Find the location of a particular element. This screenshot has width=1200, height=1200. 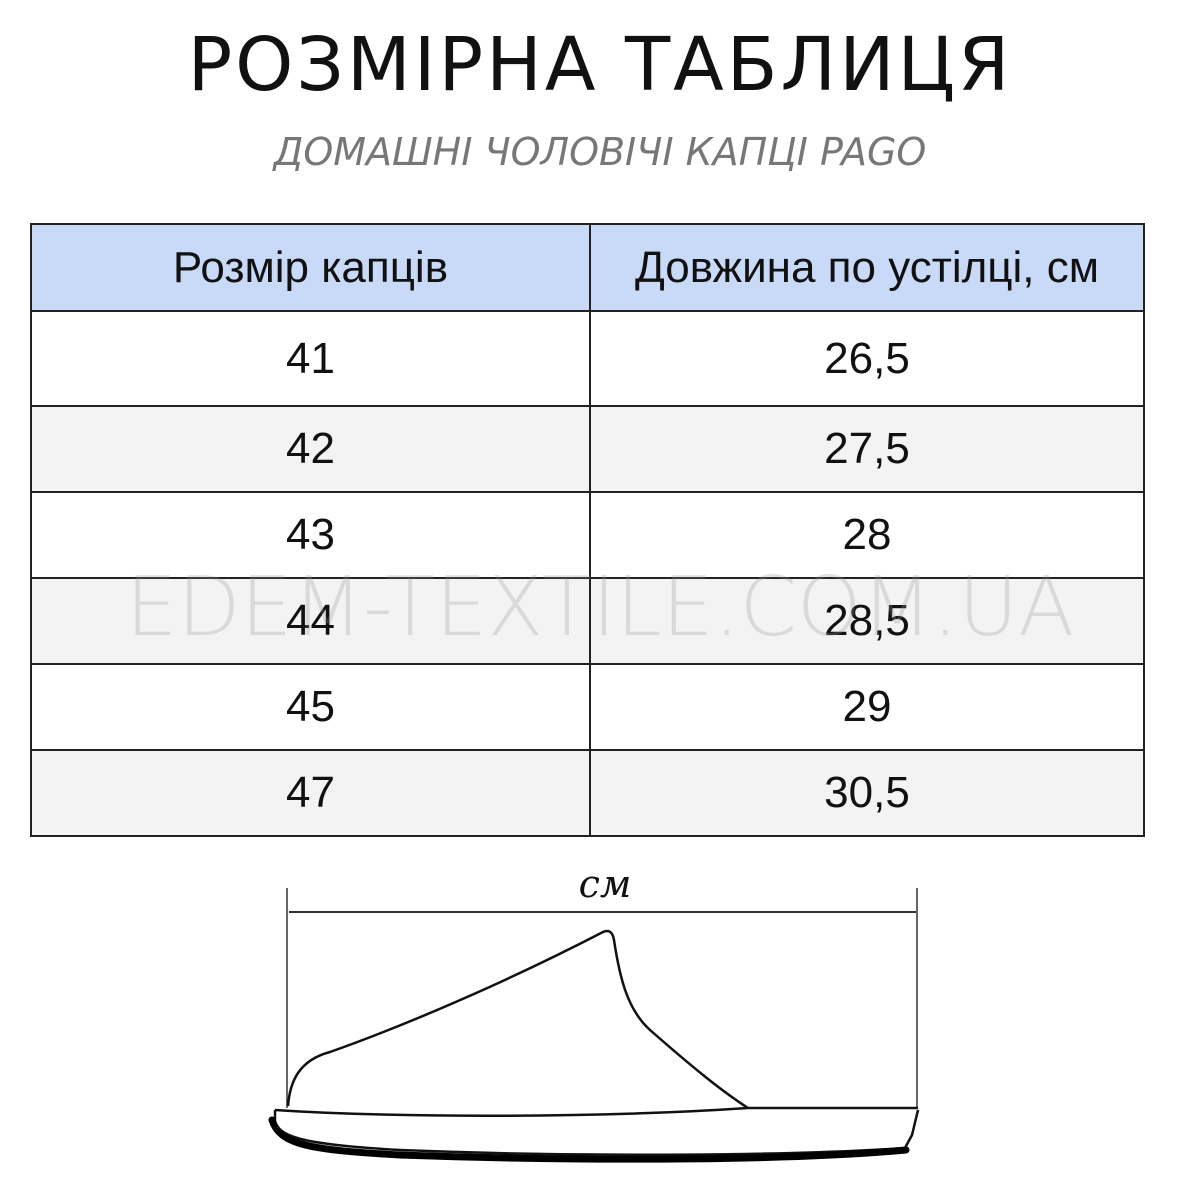

header-size: Розмір капців is located at coordinates (310, 267).